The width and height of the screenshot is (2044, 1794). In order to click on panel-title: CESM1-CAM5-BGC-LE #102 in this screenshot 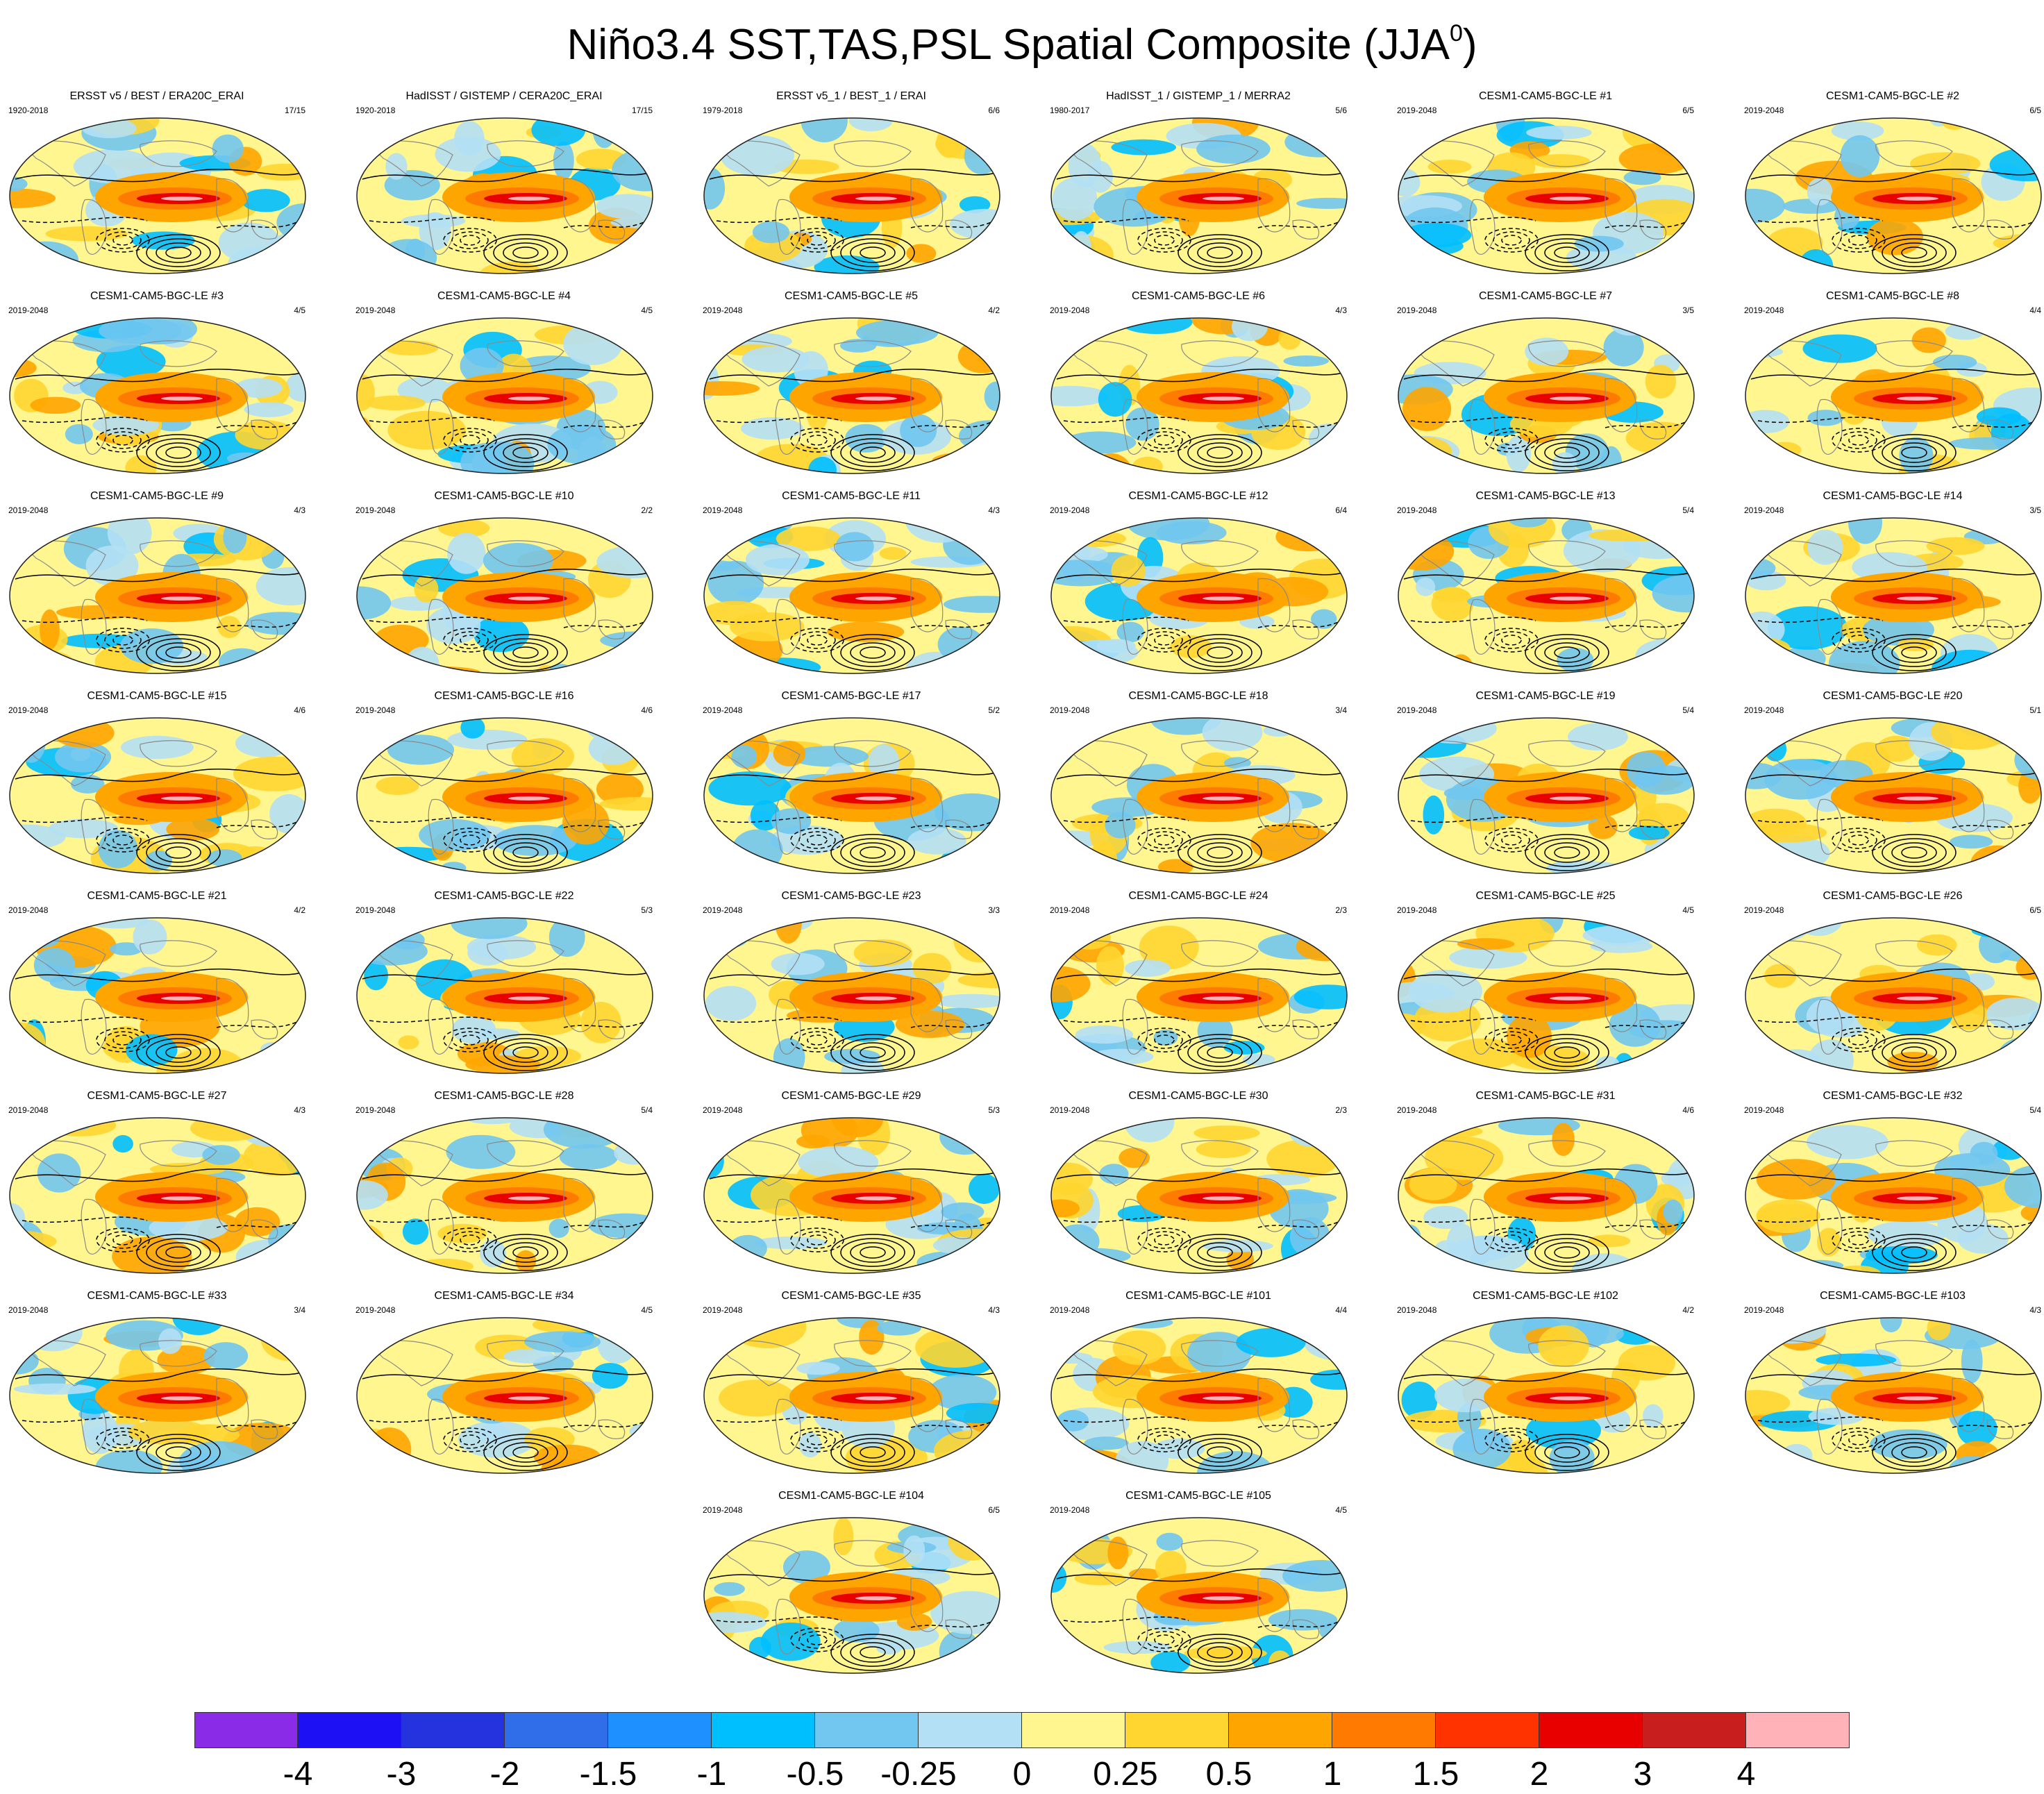, I will do `click(1545, 1296)`.